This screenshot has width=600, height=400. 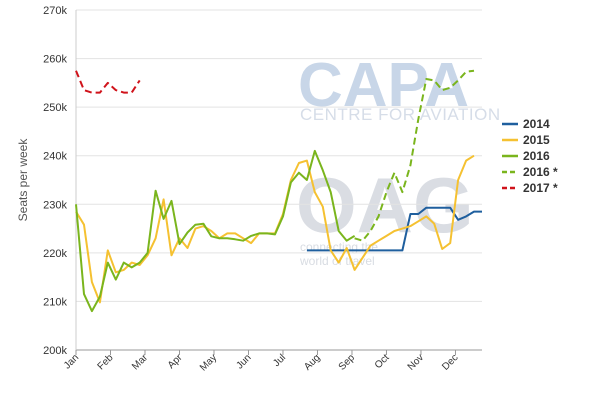 What do you see at coordinates (312, 362) in the screenshot?
I see `x-tick-label: Aug` at bounding box center [312, 362].